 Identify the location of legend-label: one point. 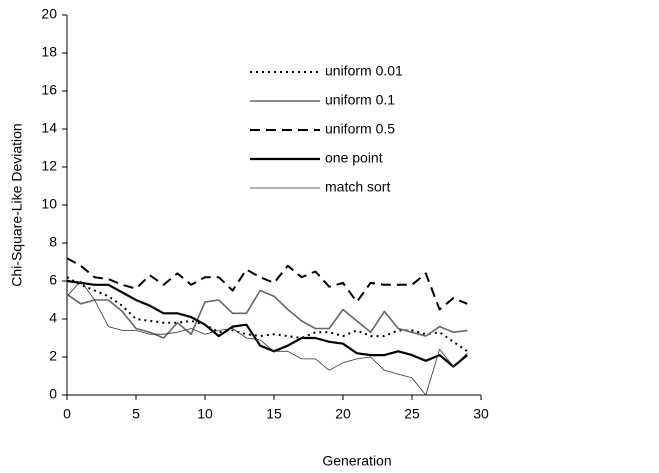
(354, 158).